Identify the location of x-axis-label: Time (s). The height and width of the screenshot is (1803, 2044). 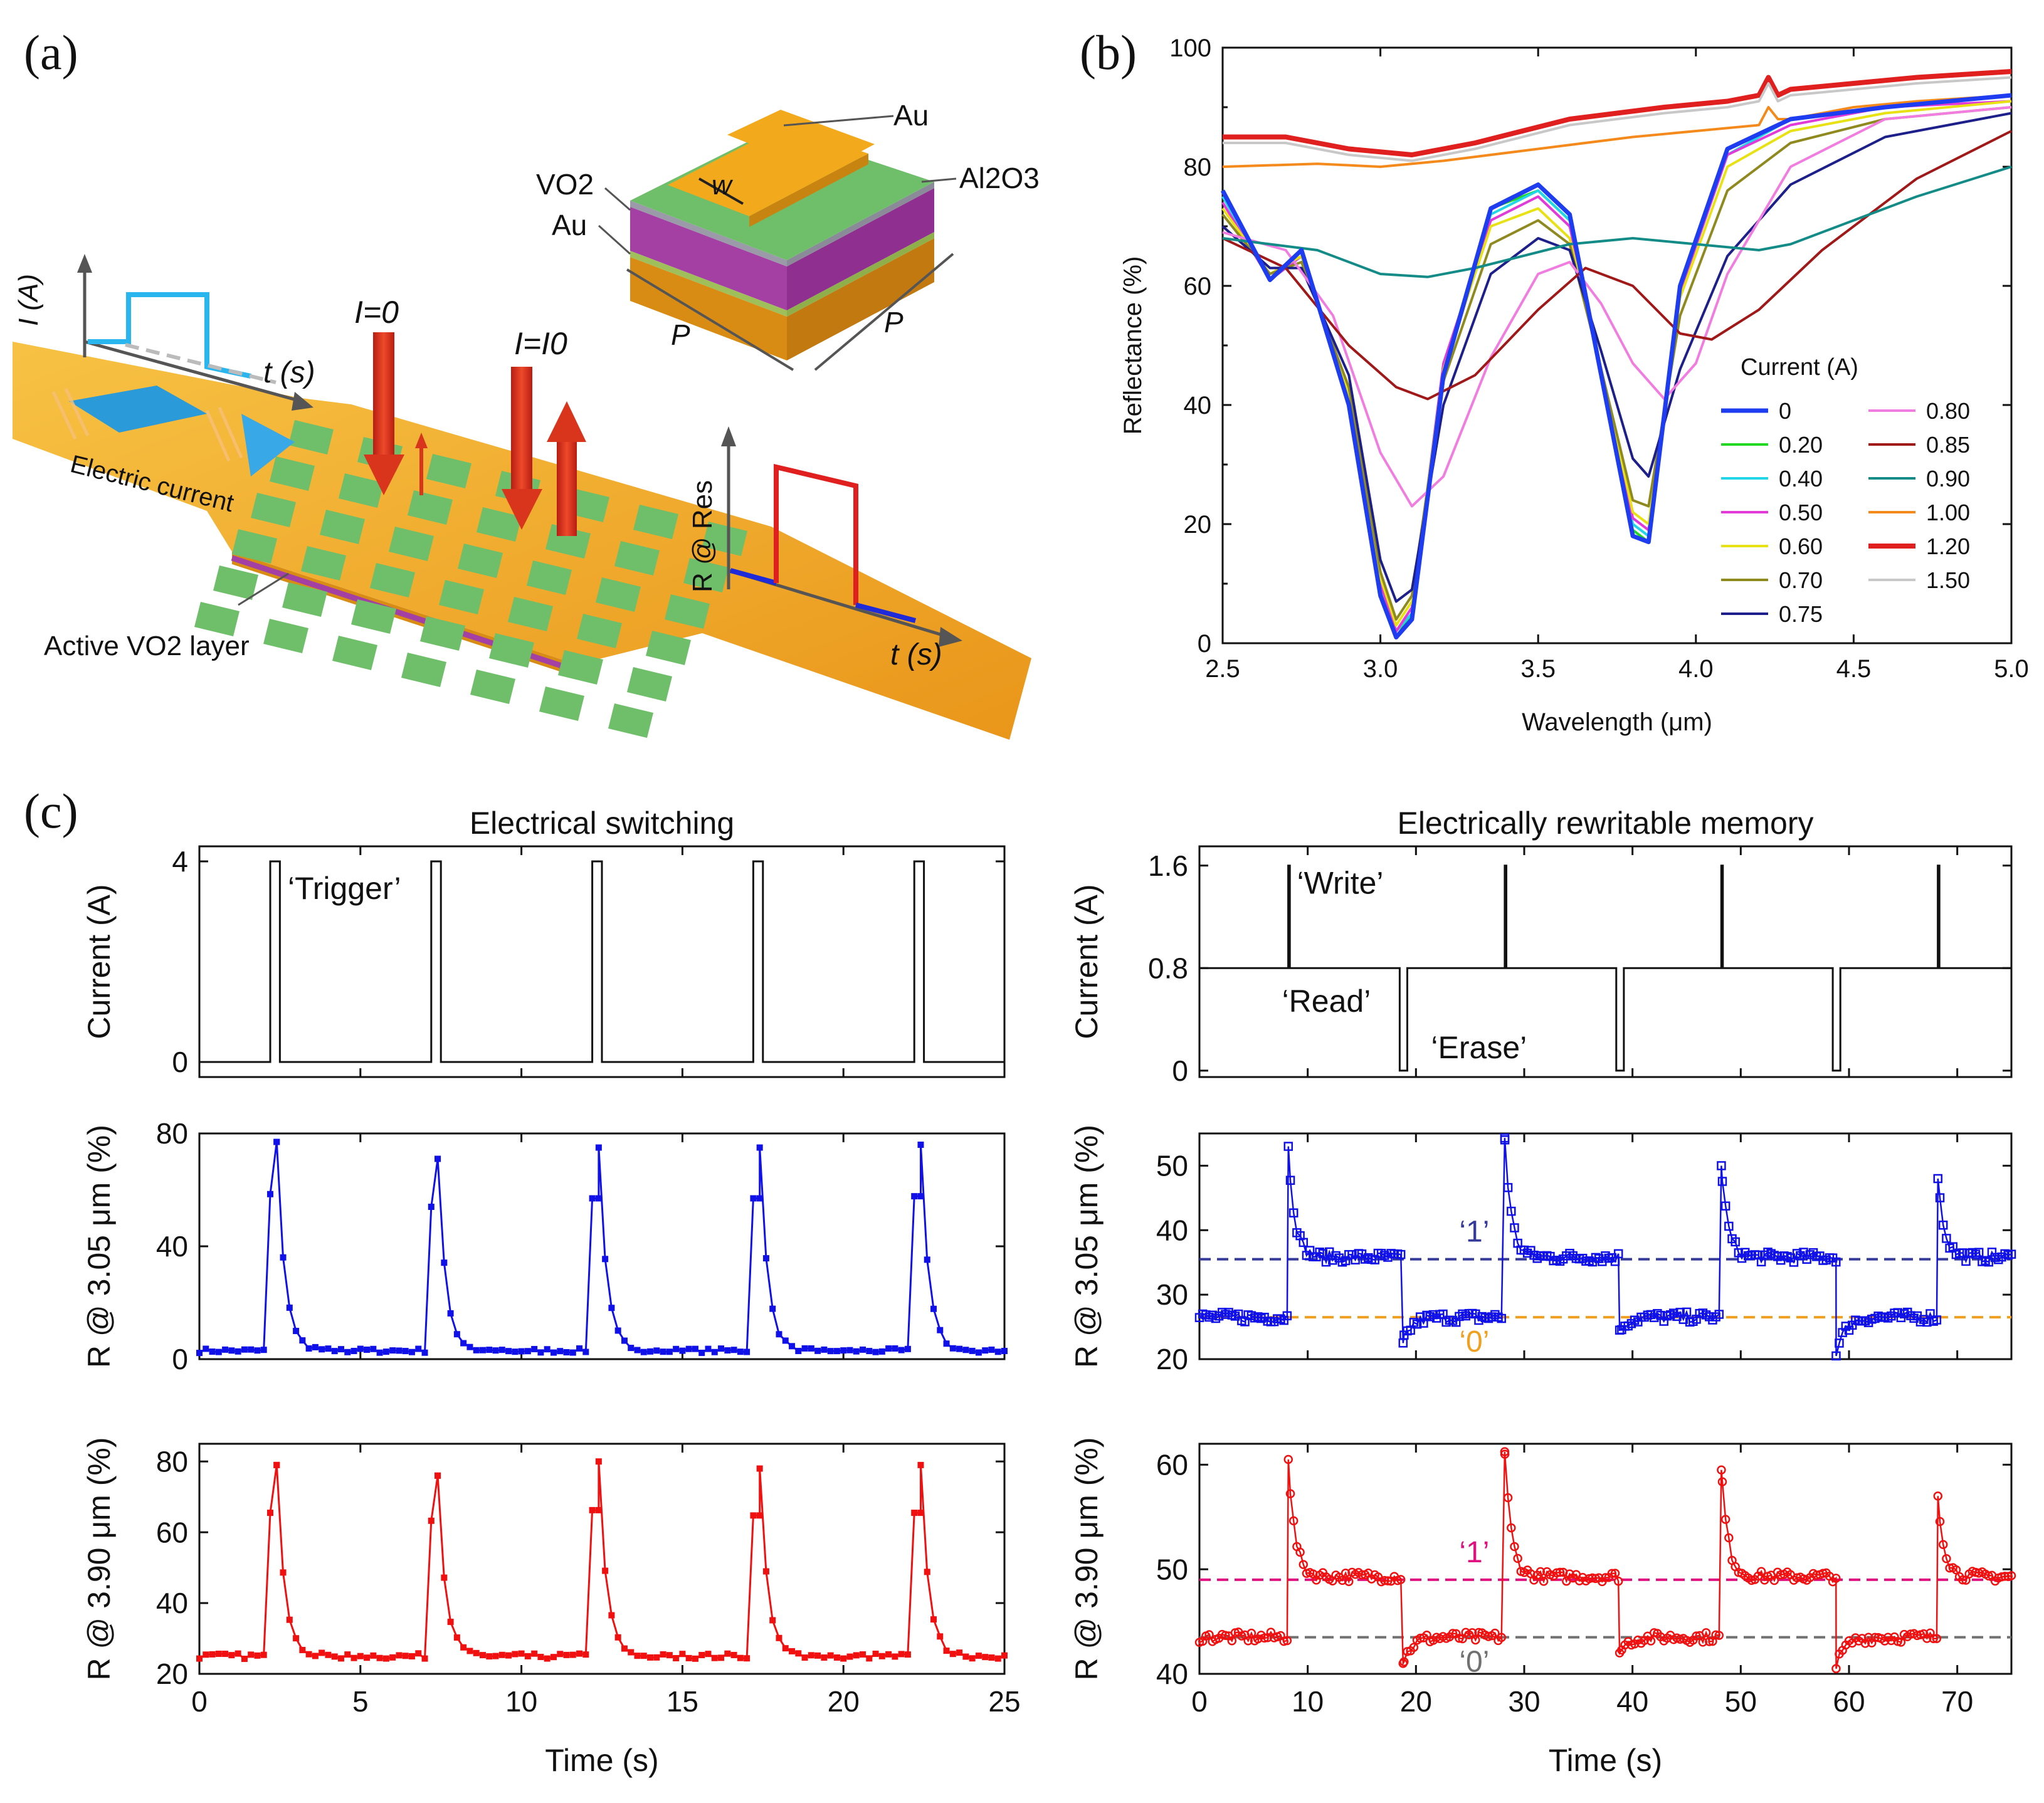
(601, 1760).